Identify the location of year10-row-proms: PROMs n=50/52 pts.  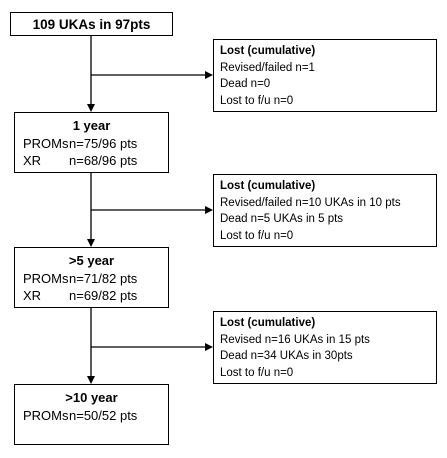
(91, 416).